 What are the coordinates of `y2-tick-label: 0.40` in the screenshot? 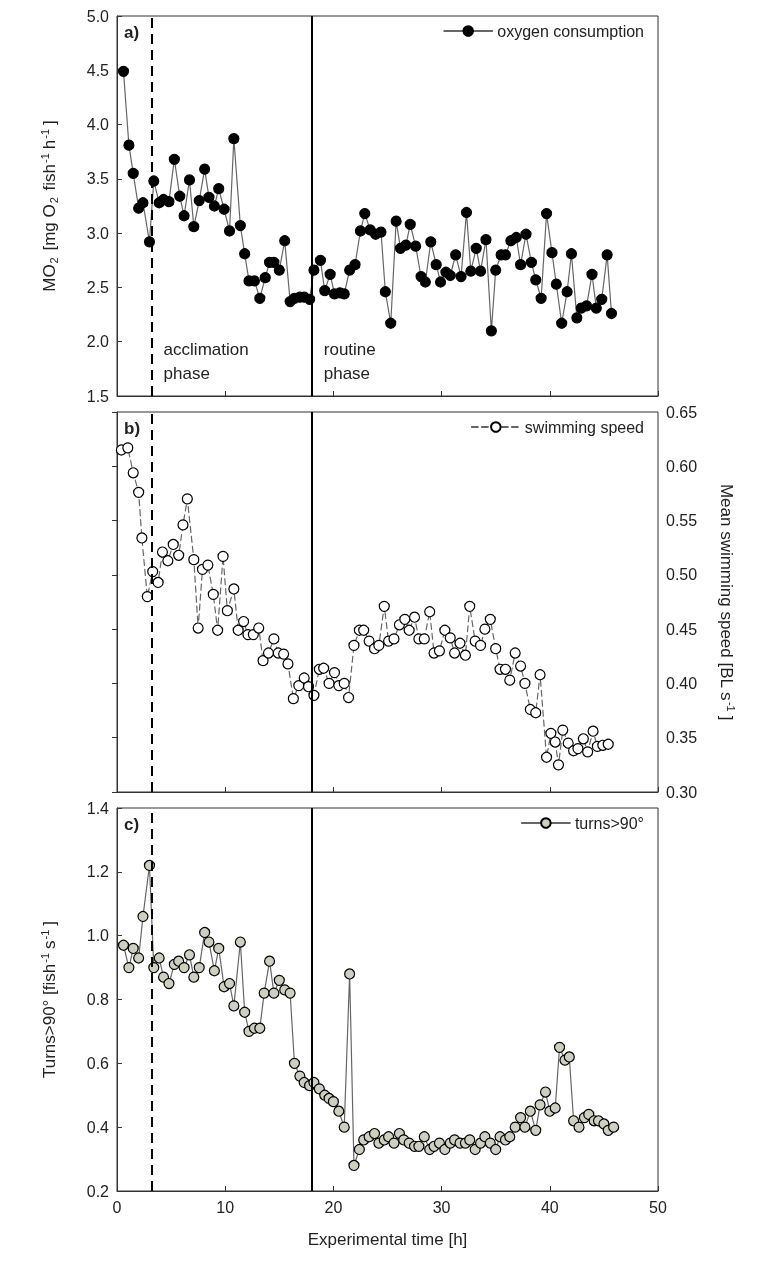 It's located at (682, 683).